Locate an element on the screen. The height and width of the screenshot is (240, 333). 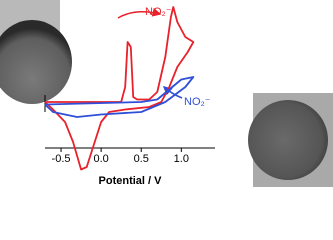
x-axis-label: Potential / V is located at coordinates (131, 181).